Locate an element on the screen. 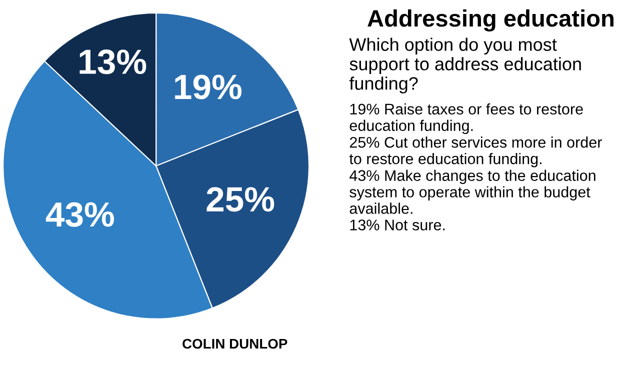  text: 19% Raise taxes or fees to restore education funding. is located at coordinates (466, 118).